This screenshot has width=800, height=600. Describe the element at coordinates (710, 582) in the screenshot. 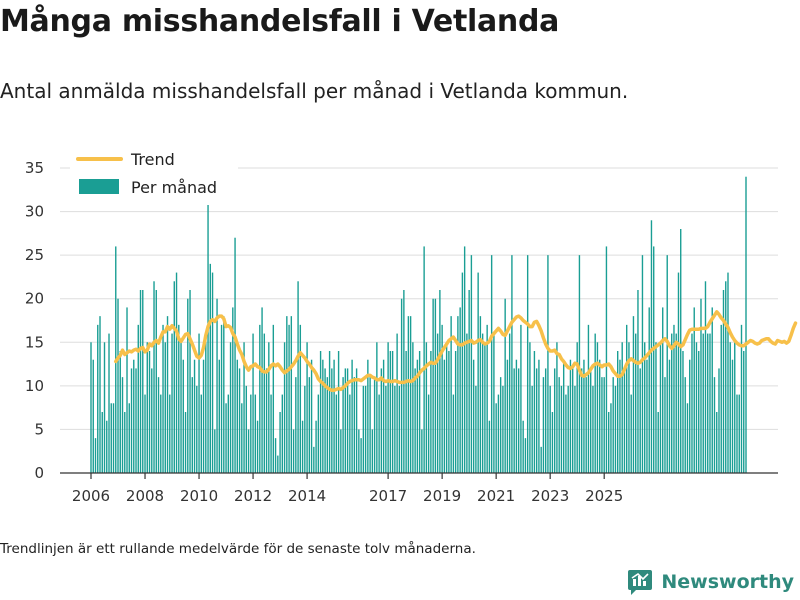

I see `brand-logo: Newsworthy` at that location.